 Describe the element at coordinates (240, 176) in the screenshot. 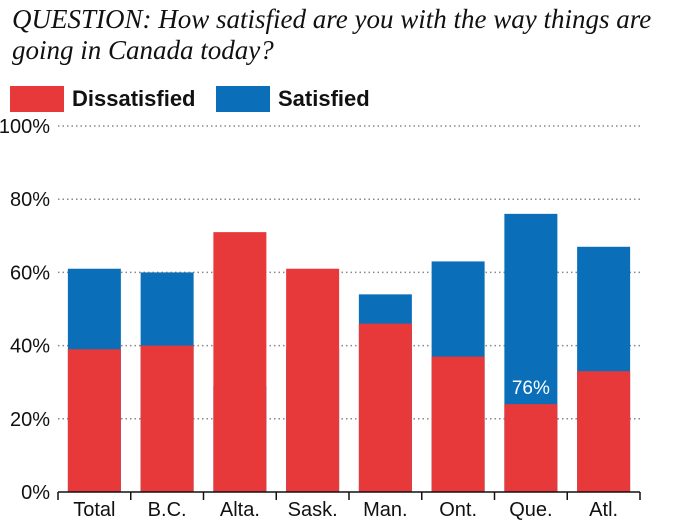

I see `value-label-dissatisfied-3: 71%` at that location.